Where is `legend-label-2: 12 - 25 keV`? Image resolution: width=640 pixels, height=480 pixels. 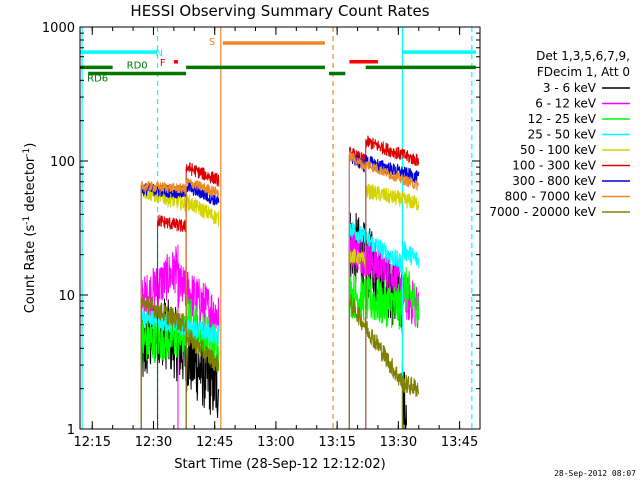 legend-label-2: 12 - 25 keV is located at coordinates (562, 119).